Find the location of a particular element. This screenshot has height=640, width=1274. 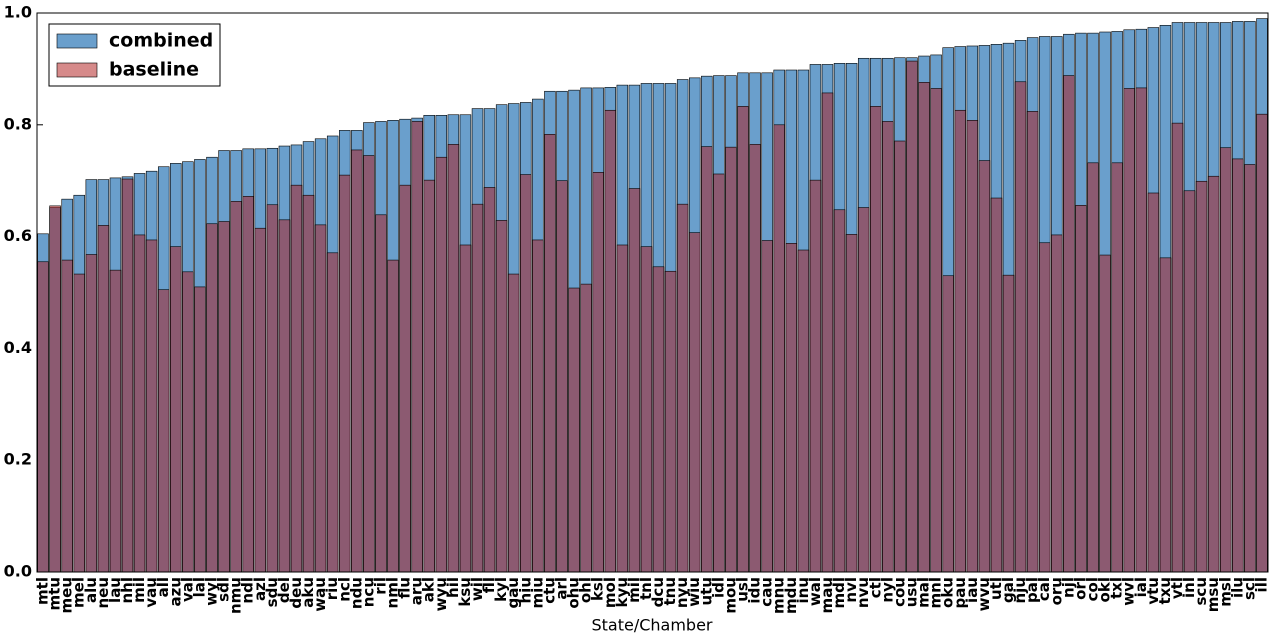

x-tick-label: col is located at coordinates (1093, 589).